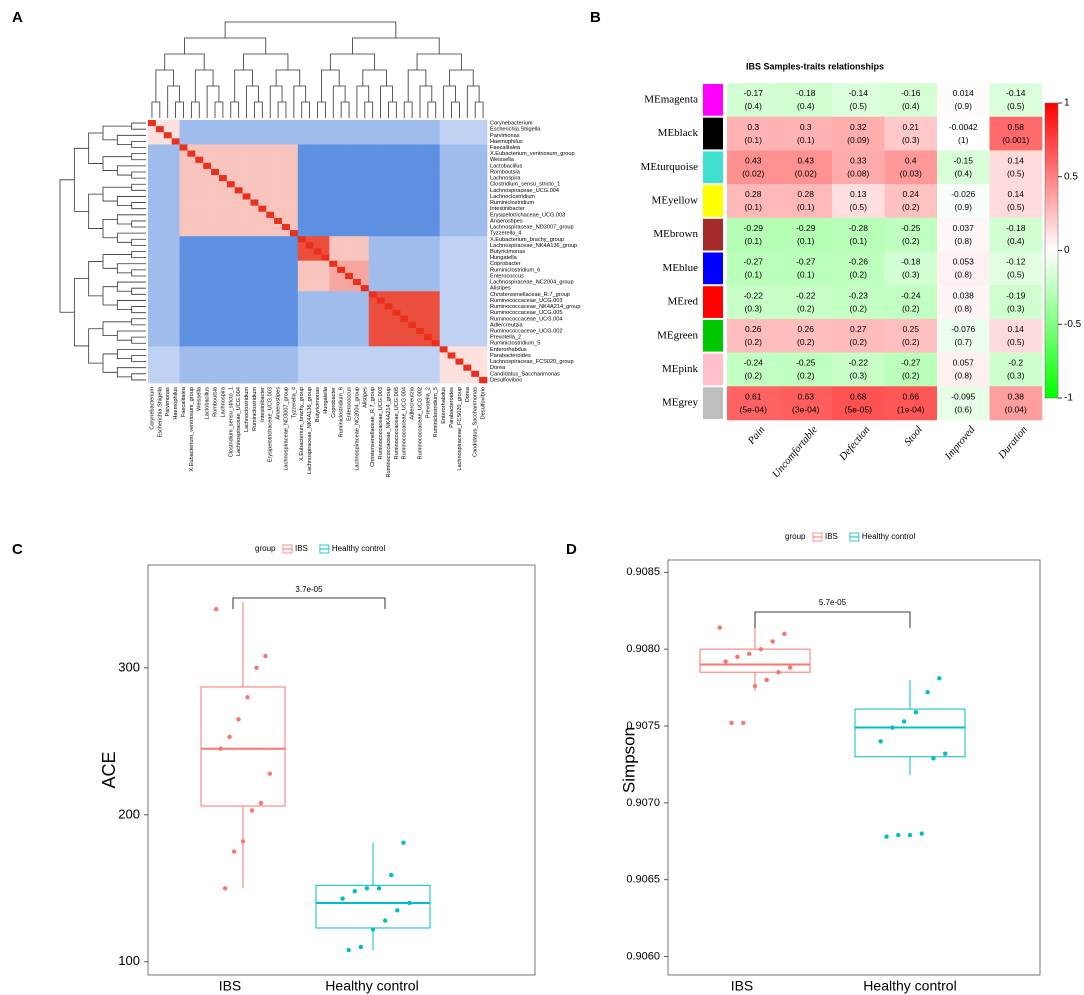 This screenshot has height=995, width=1084. I want to click on column-label: Dorea, so click(468, 394).